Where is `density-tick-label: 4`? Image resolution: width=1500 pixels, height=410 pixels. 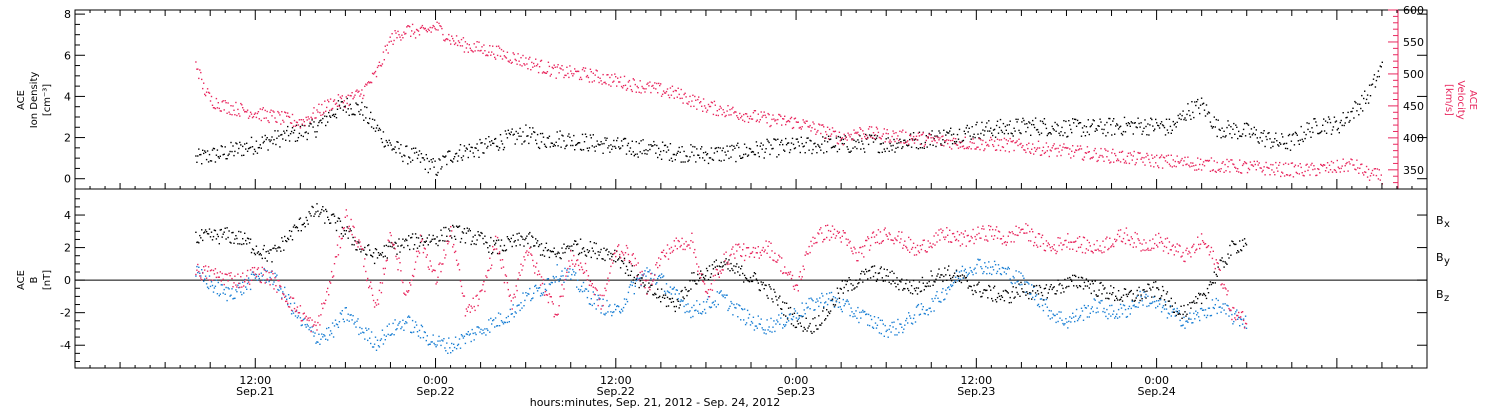
density-tick-label: 4 is located at coordinates (67, 96).